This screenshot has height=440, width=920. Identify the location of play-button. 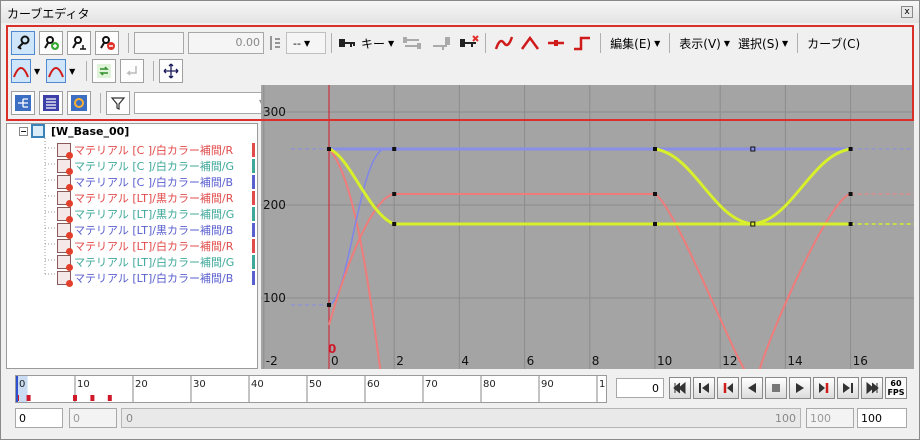
(800, 388).